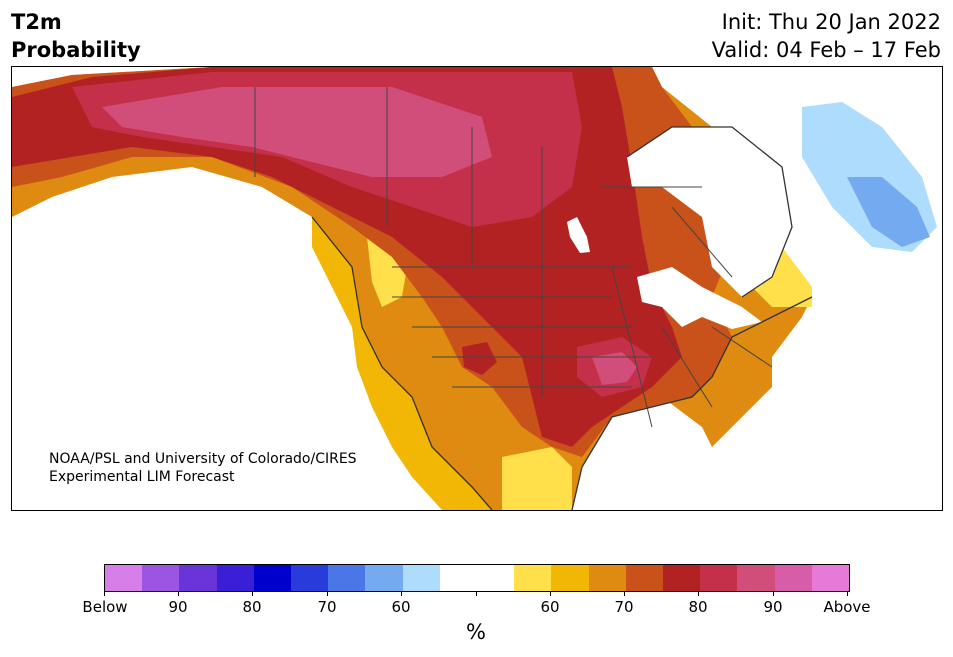  Describe the element at coordinates (847, 607) in the screenshot. I see `cb-label-above: Above` at that location.